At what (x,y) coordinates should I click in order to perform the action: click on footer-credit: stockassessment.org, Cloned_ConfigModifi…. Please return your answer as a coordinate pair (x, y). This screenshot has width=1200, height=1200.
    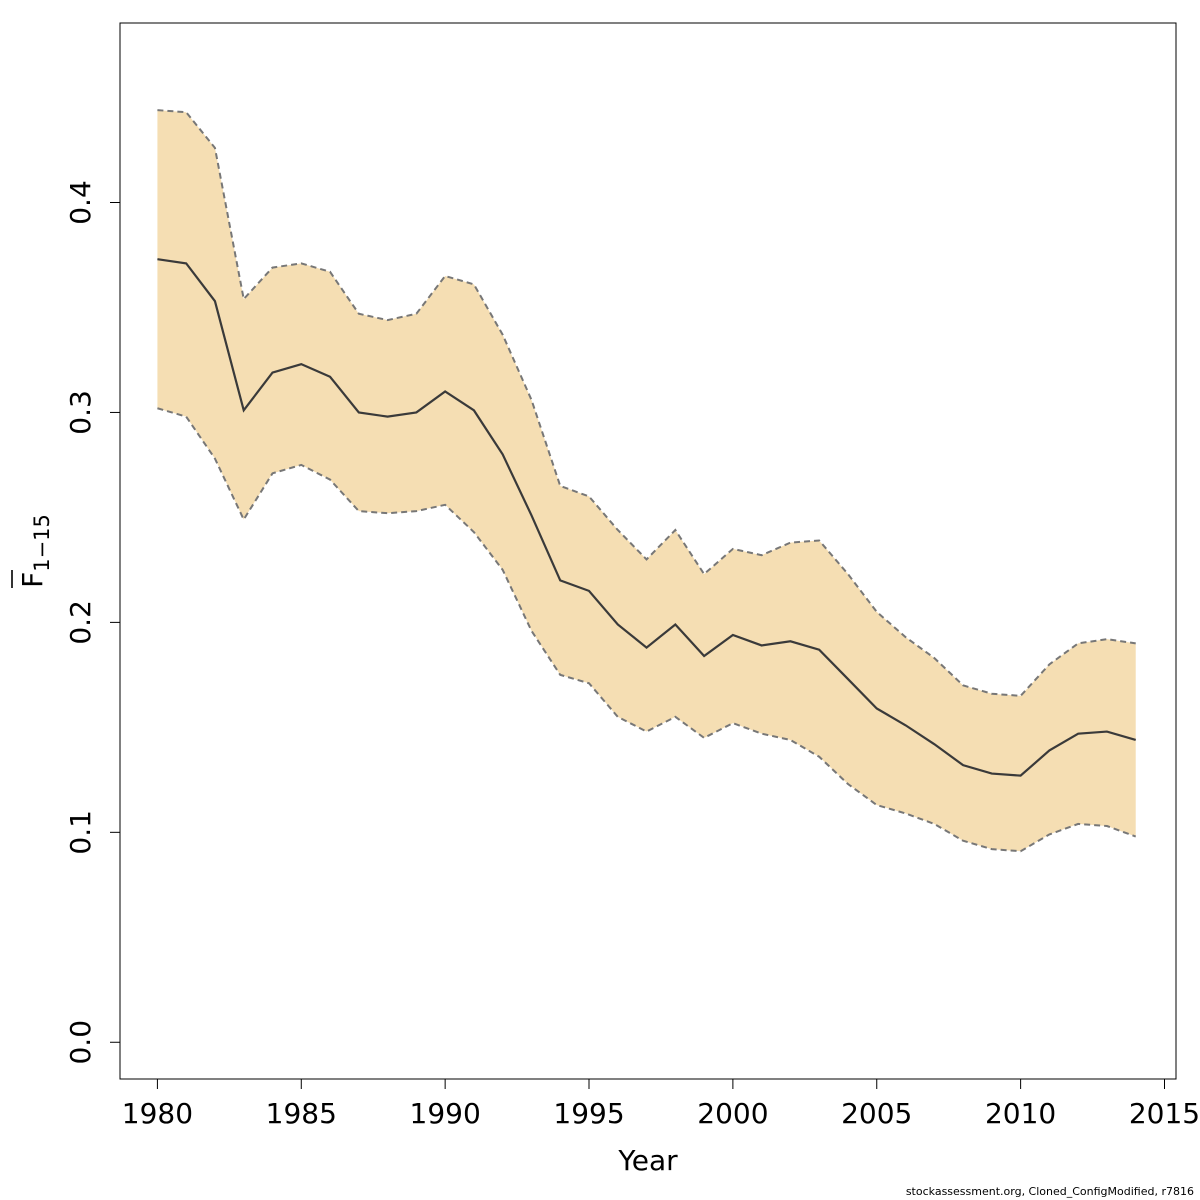
    Looking at the image, I should click on (1050, 1191).